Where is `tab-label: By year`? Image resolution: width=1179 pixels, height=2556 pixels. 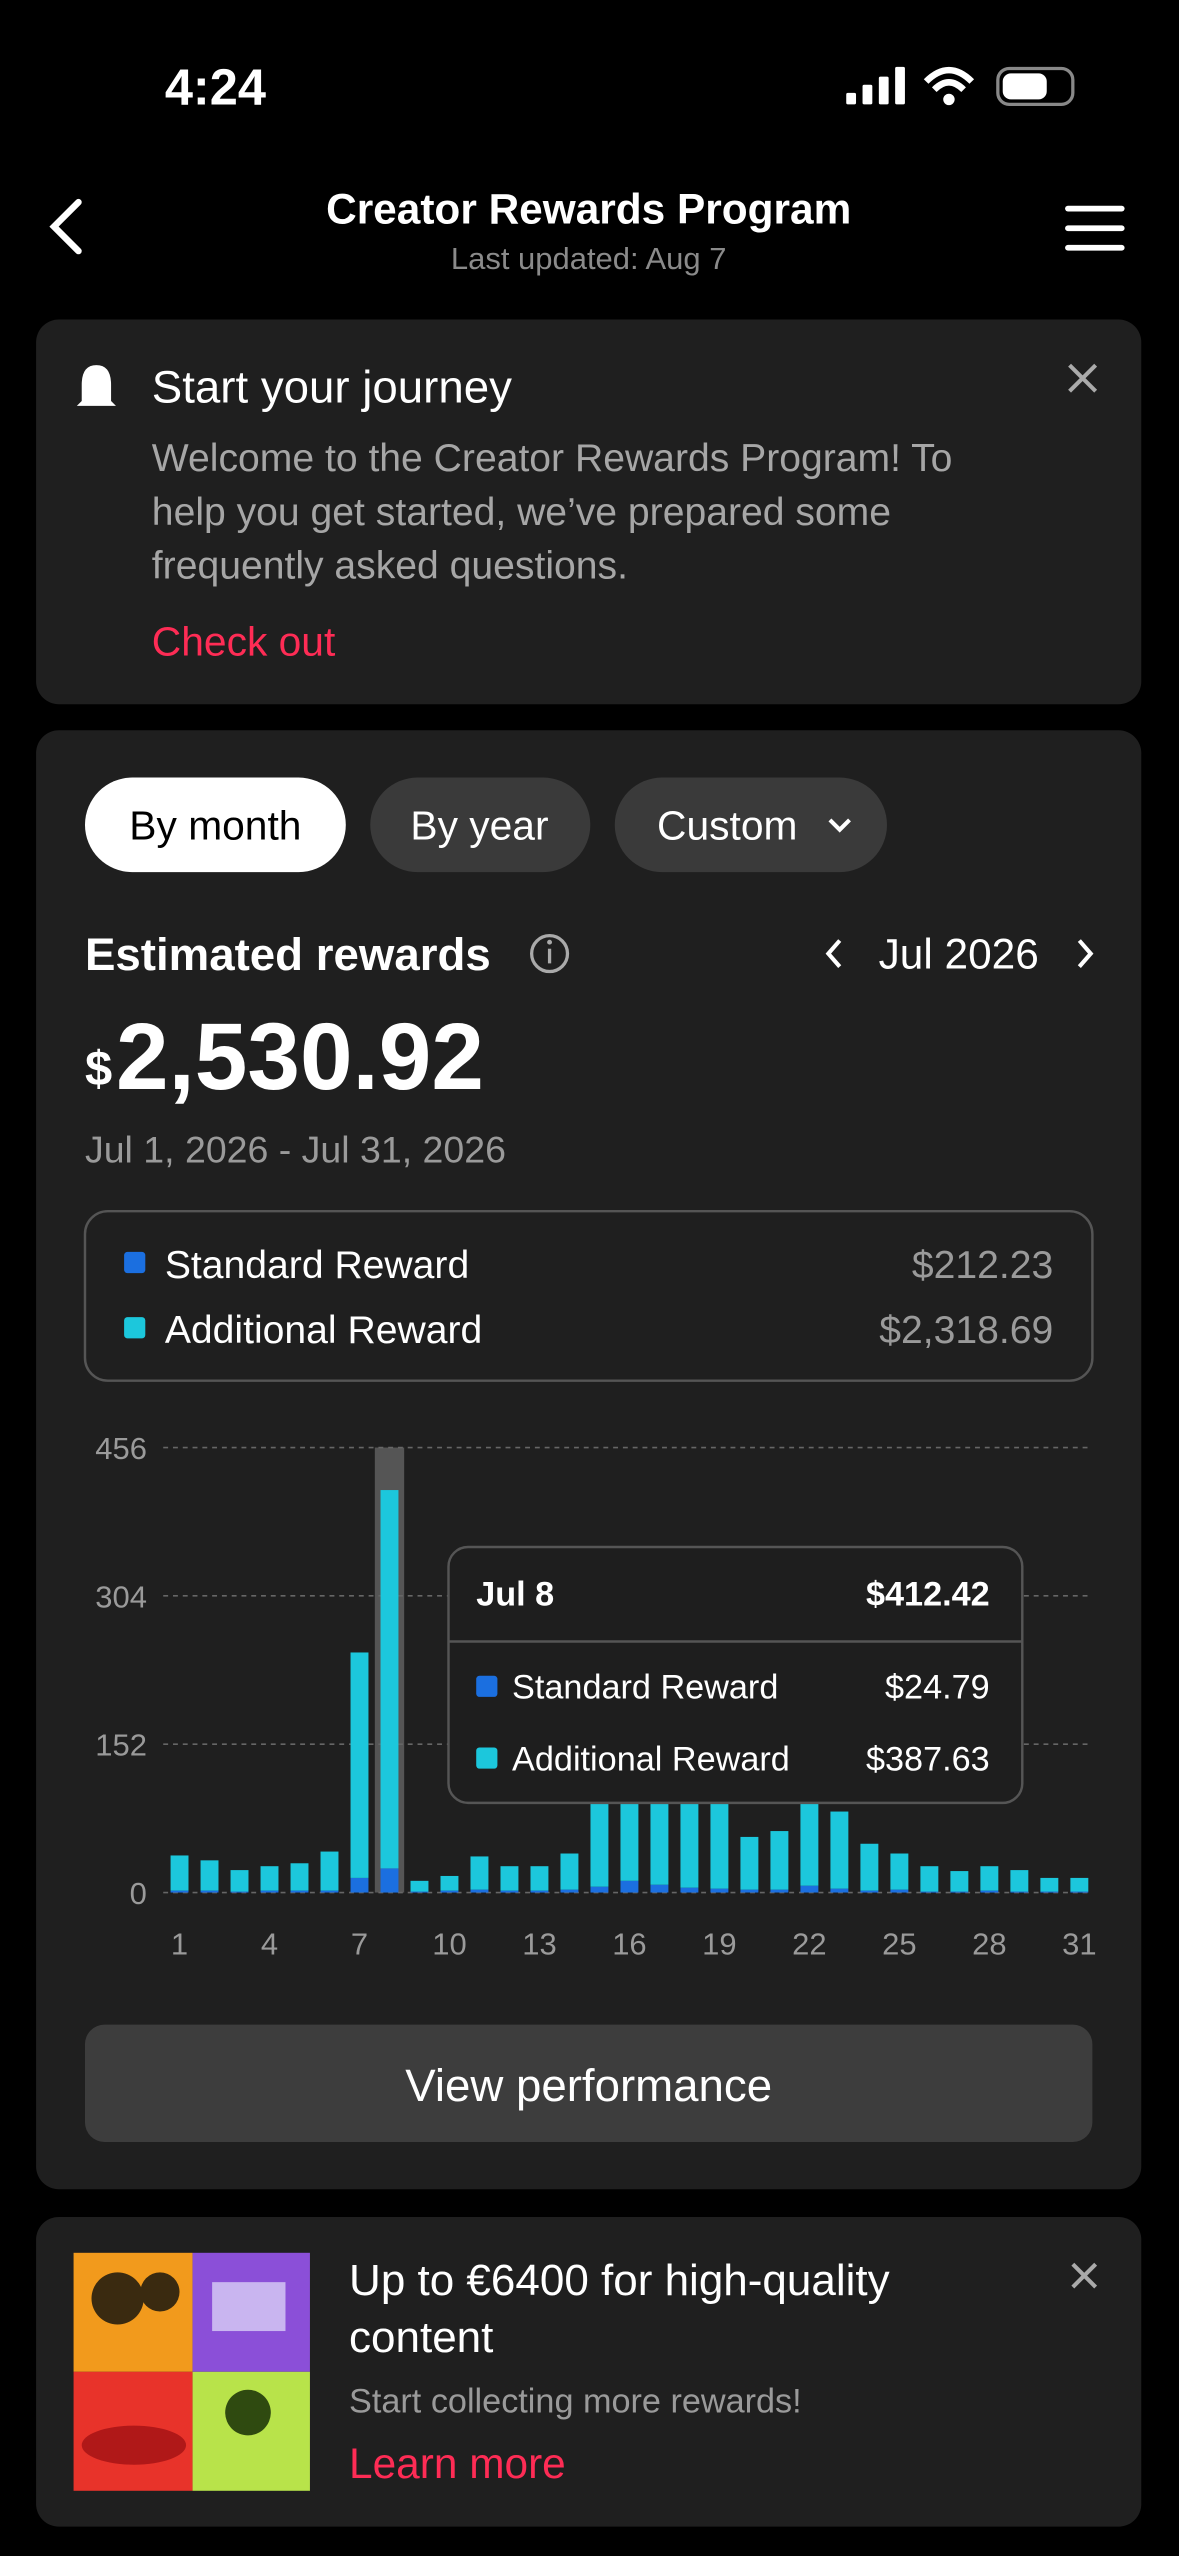 tab-label: By year is located at coordinates (479, 826).